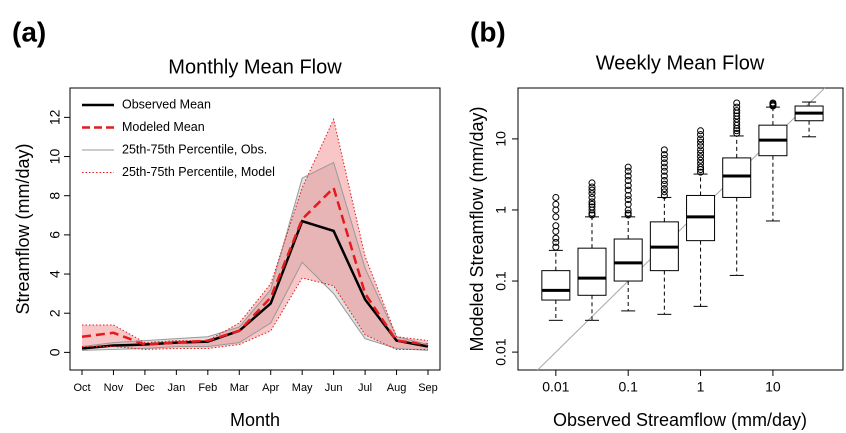  Describe the element at coordinates (477, 228) in the screenshot. I see `y-axis-label: Modeled Streamflow (mm/day)` at that location.